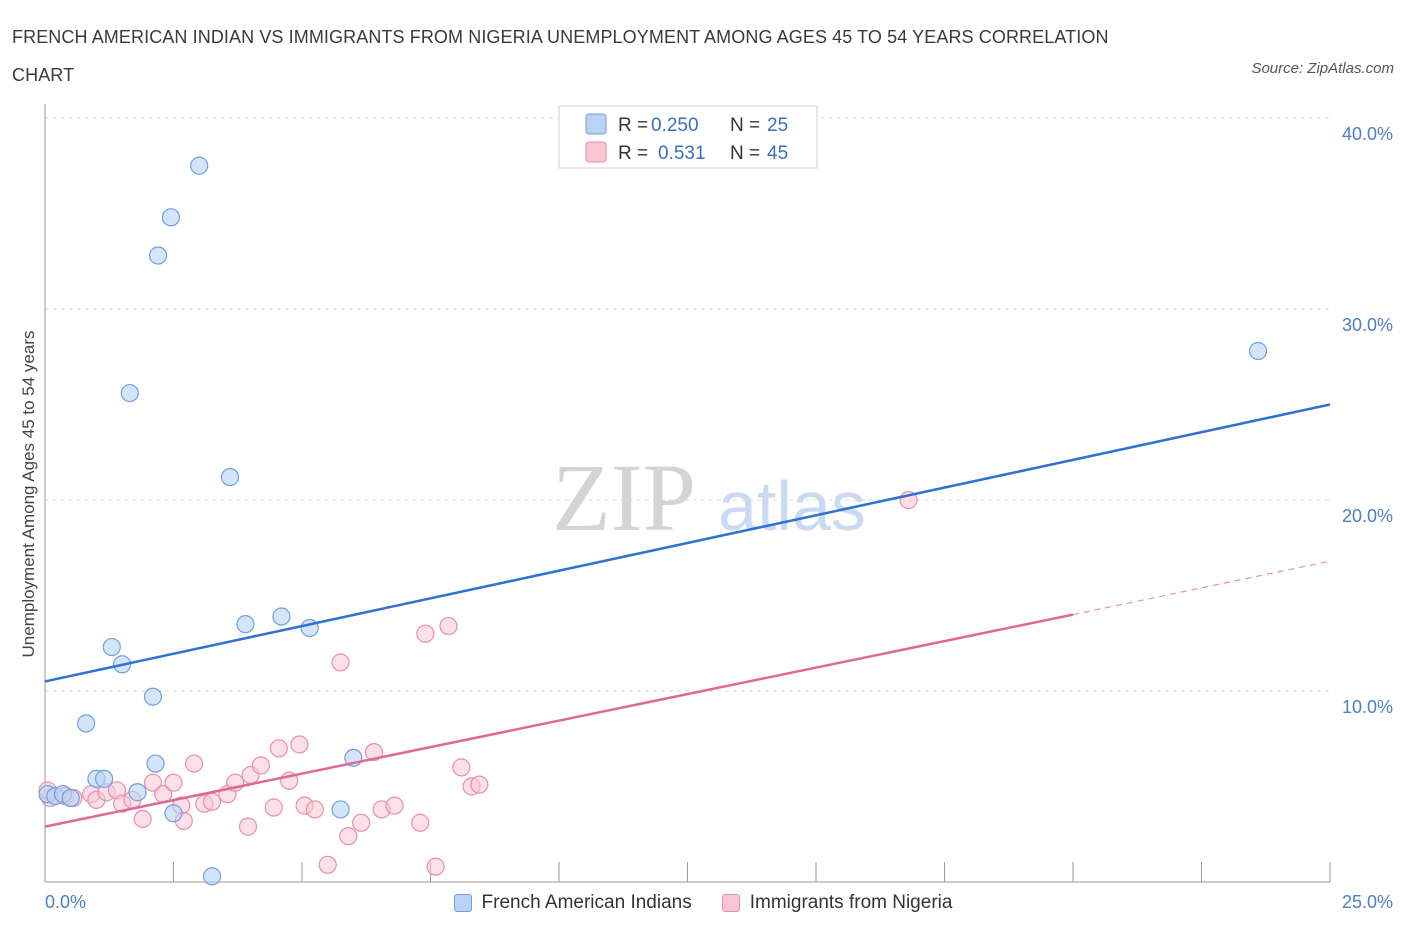 This screenshot has width=1406, height=930. What do you see at coordinates (1367, 134) in the screenshot?
I see `y-tick-label-3: 40.0%` at bounding box center [1367, 134].